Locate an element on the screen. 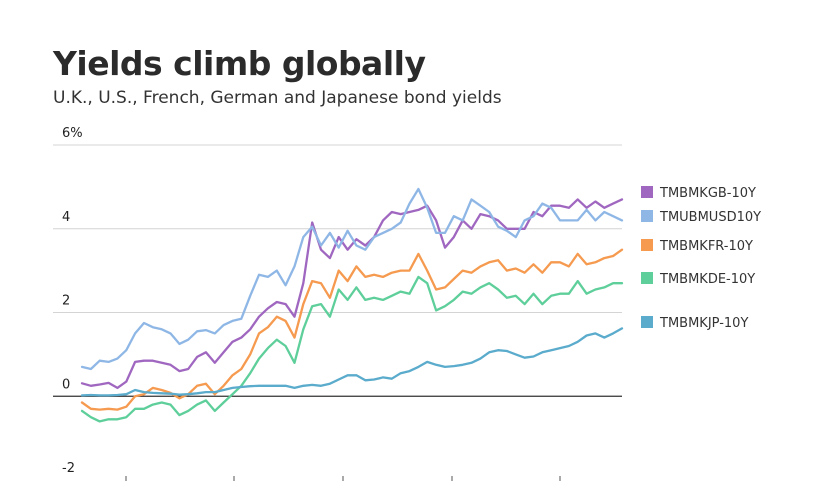  y-tick-label: 6% is located at coordinates (72, 133).